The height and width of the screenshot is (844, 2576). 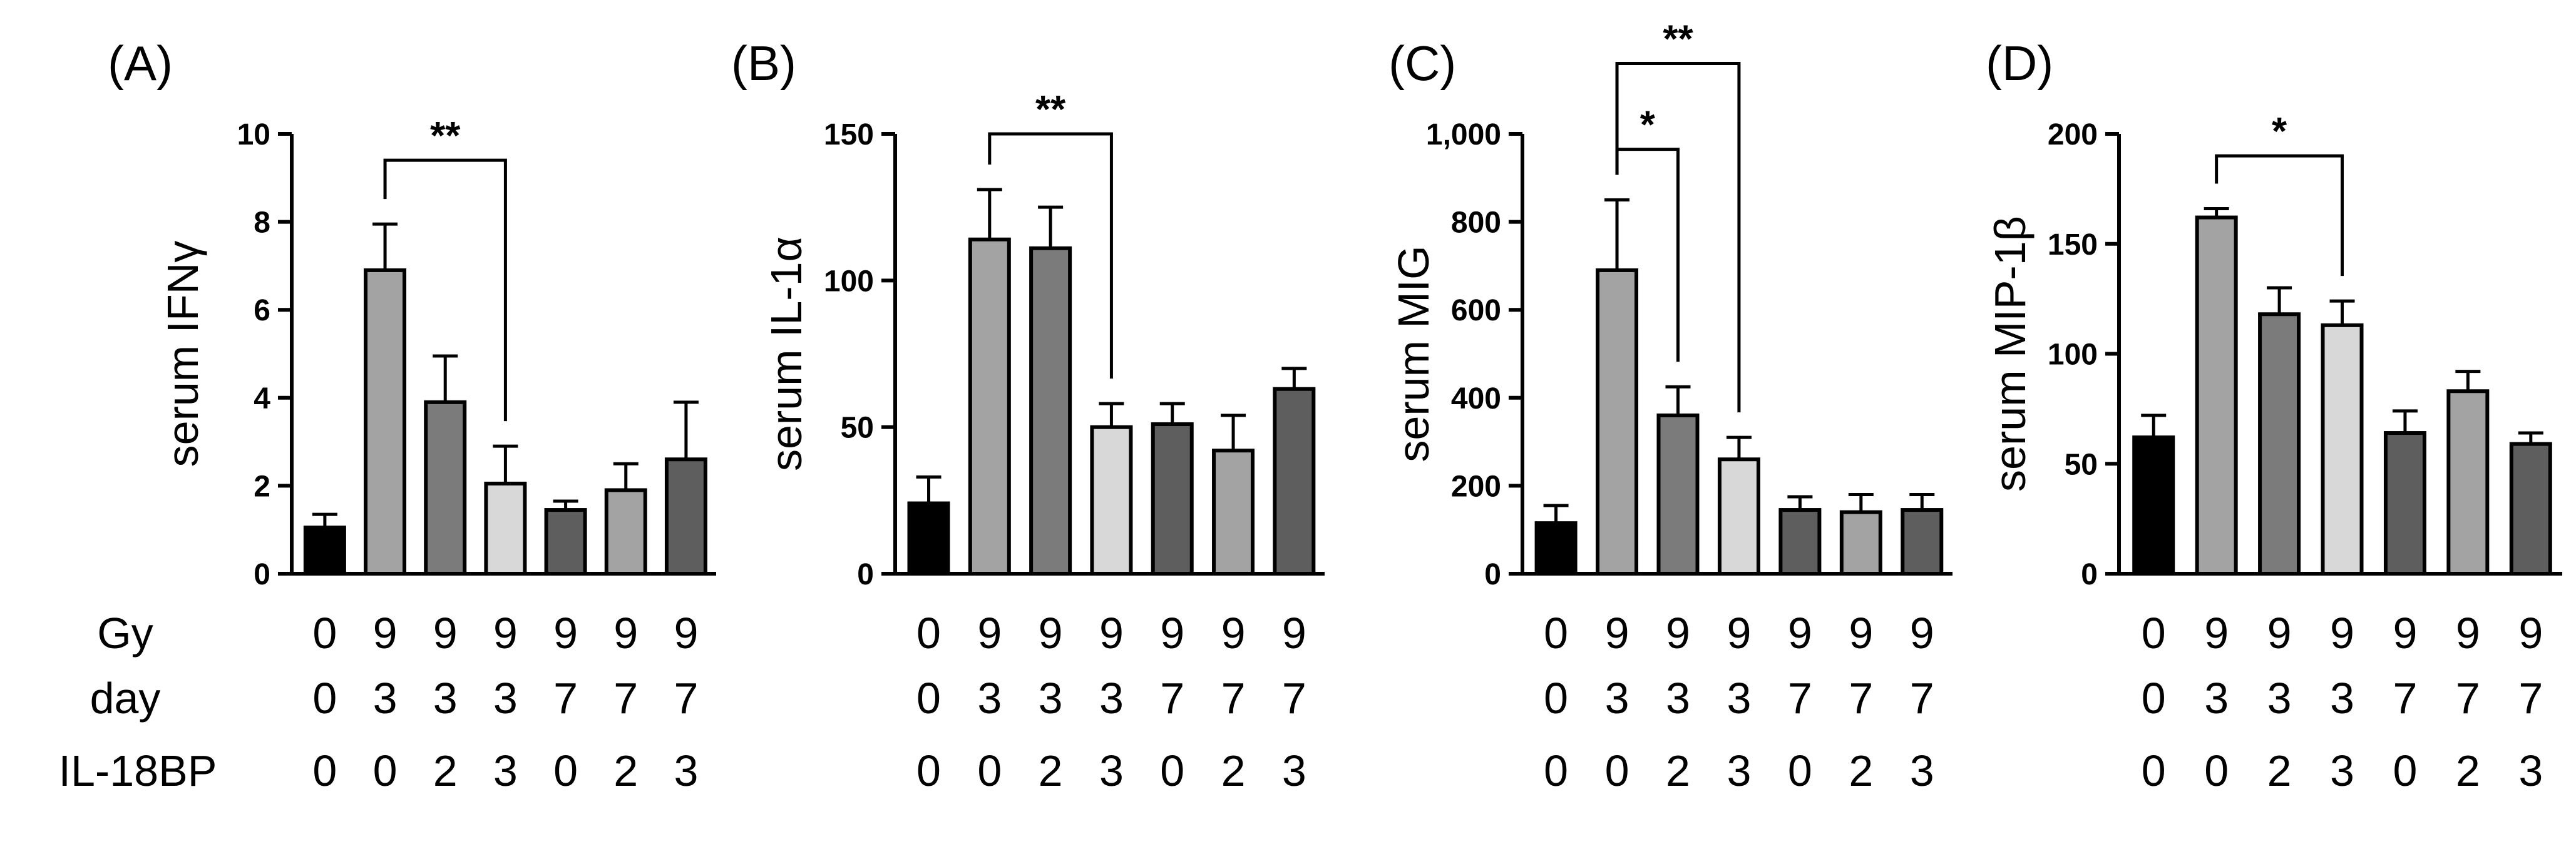 I want to click on y-axis-label: serum MIP-1β, so click(x=2010, y=354).